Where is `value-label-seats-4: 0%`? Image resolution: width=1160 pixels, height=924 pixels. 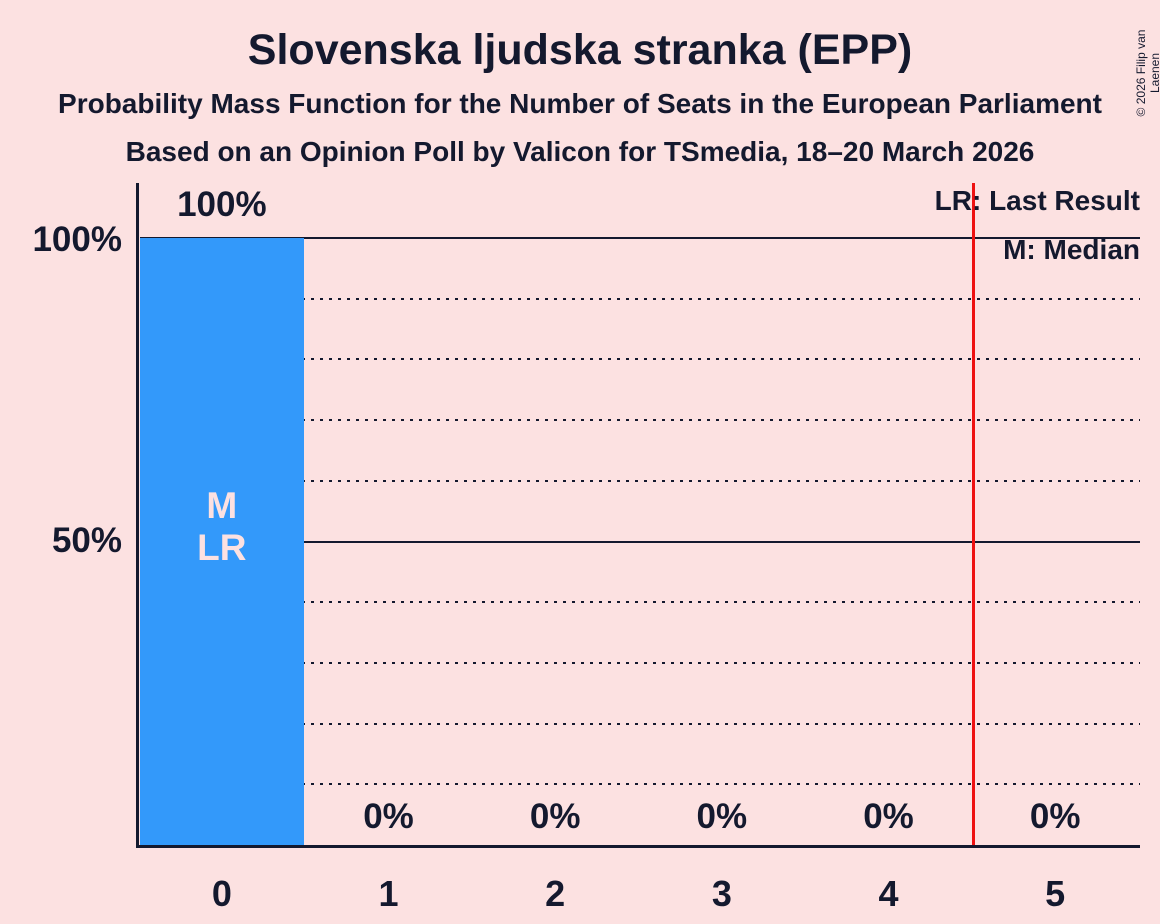 value-label-seats-4: 0% is located at coordinates (888, 816).